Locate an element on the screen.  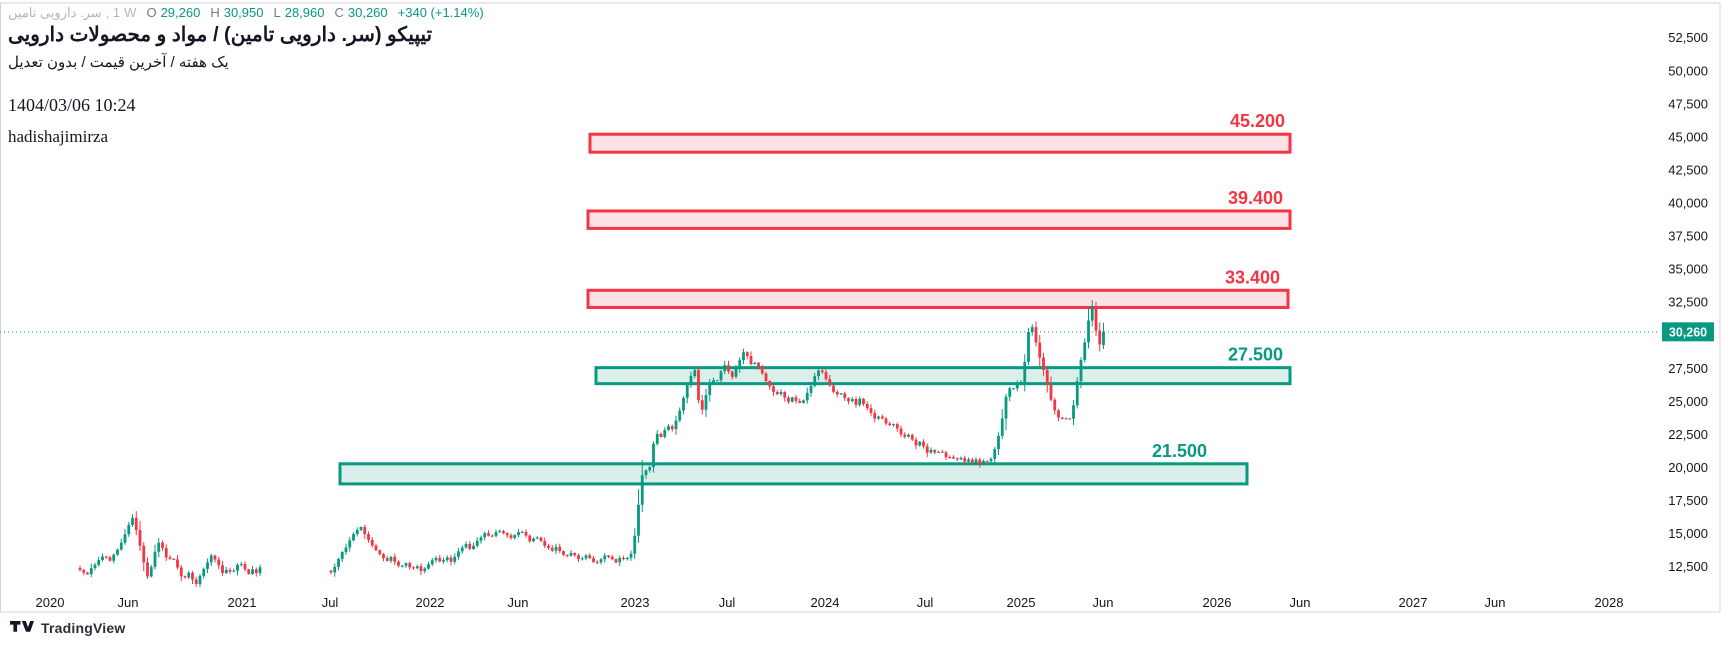
price-tick-label: 35,000 is located at coordinates (1688, 269).